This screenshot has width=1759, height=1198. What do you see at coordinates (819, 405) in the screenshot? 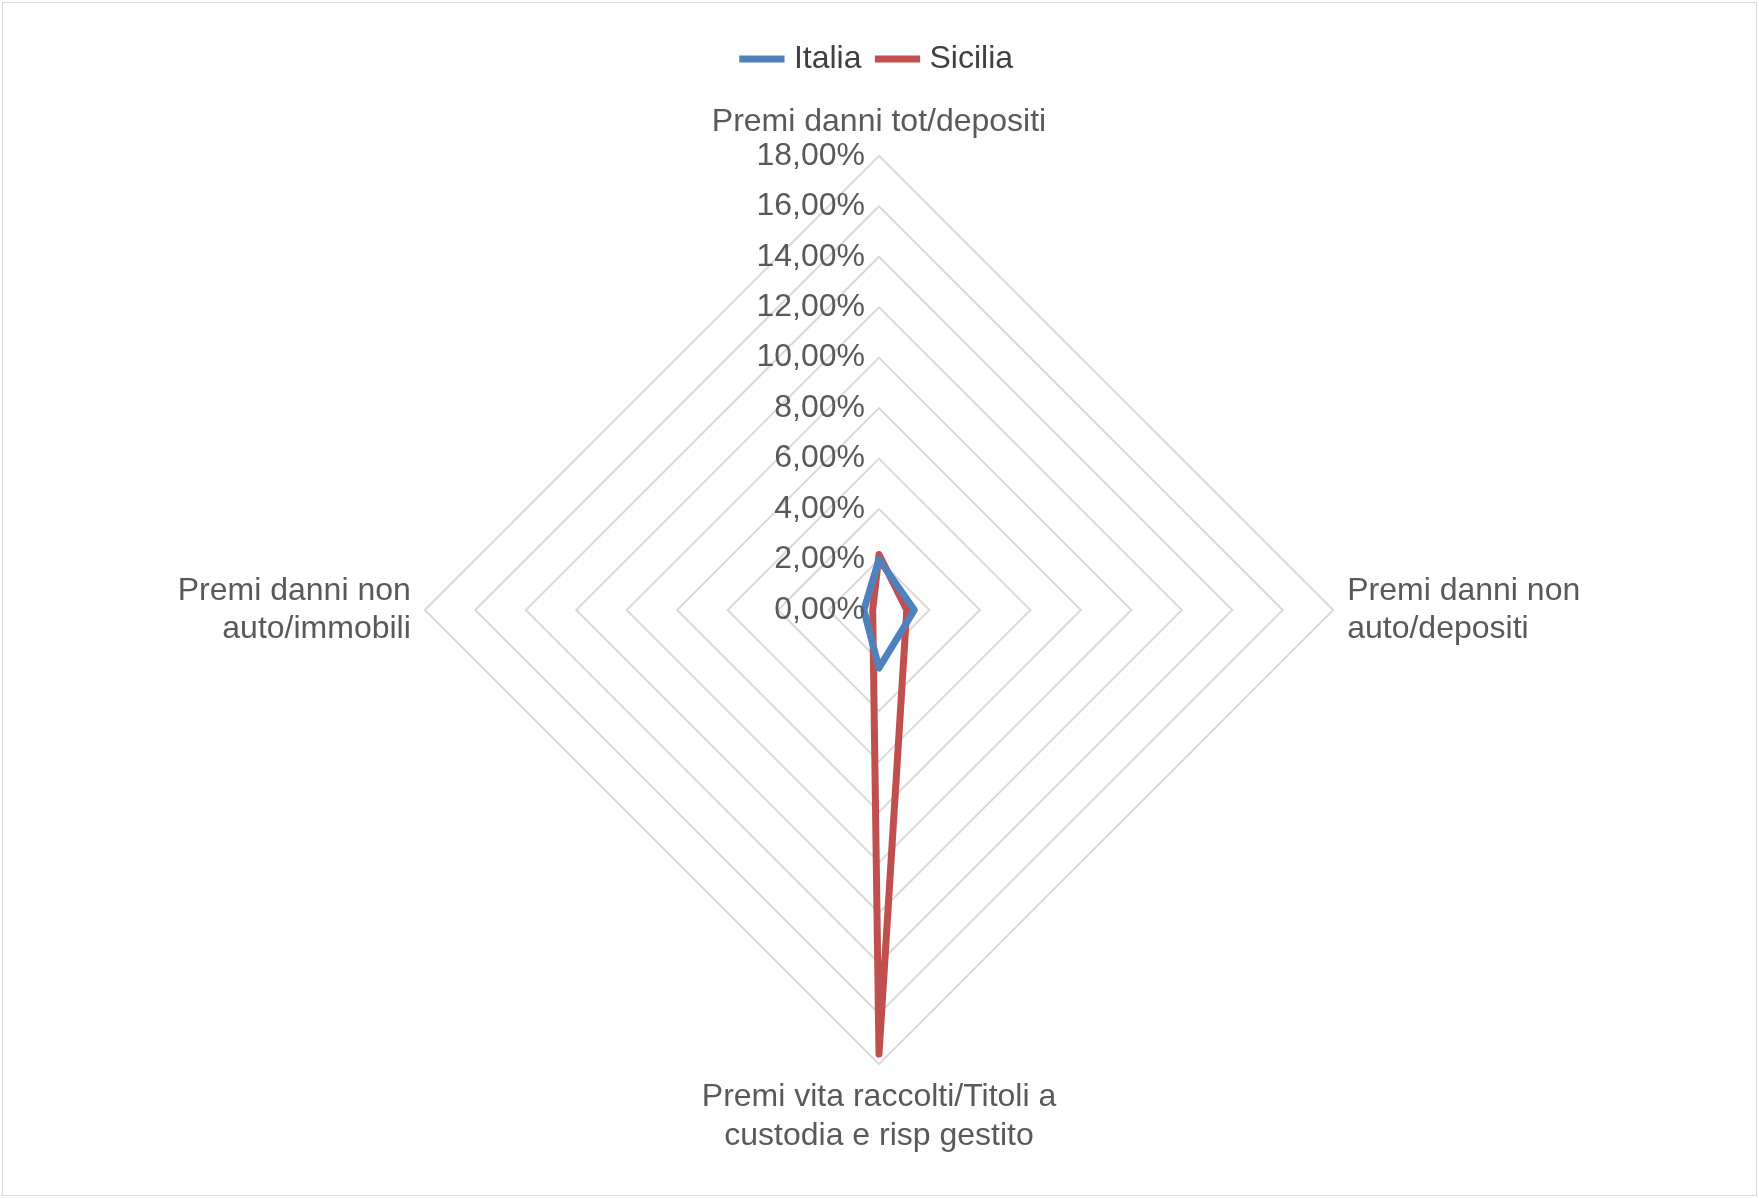
I see `y-tick-label: 8,00%` at bounding box center [819, 405].